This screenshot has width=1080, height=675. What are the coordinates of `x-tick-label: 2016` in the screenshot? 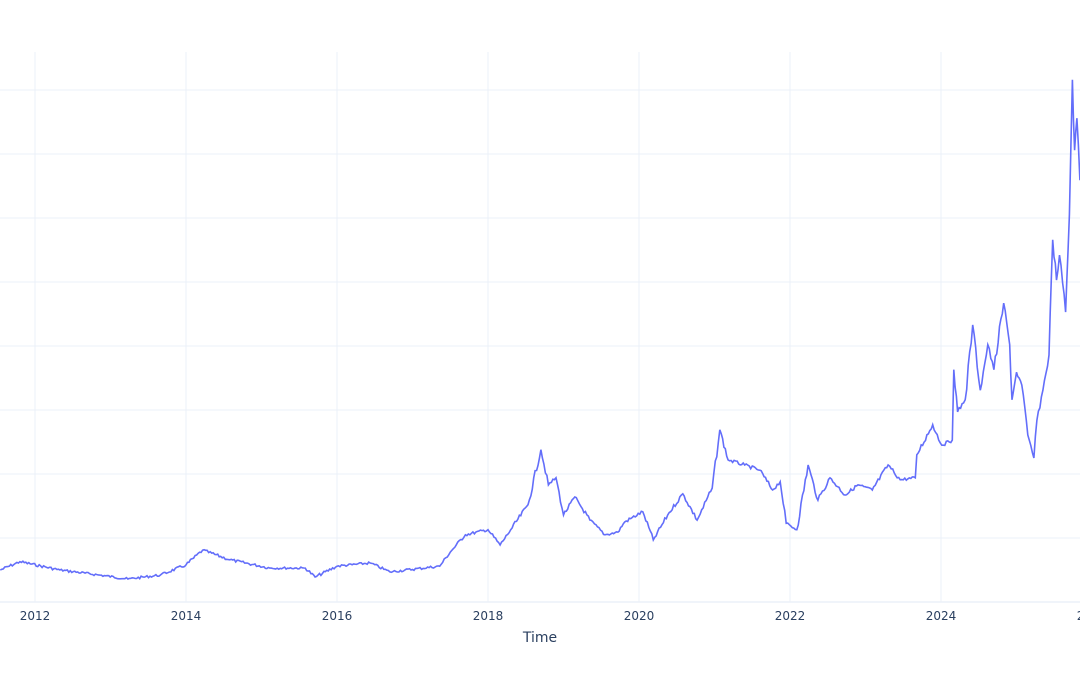 It's located at (337, 616).